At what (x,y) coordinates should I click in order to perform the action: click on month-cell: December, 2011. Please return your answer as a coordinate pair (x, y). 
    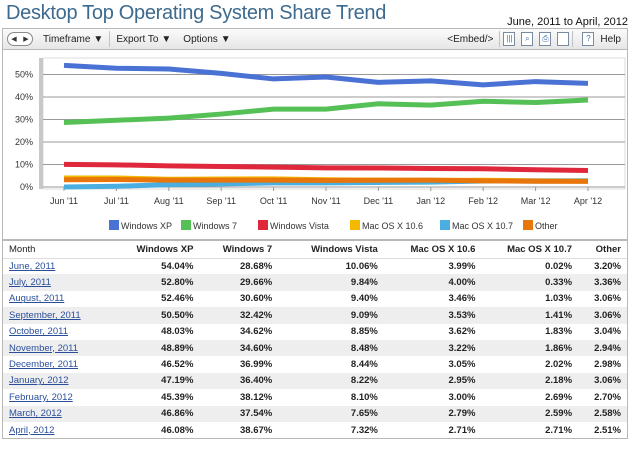
    Looking at the image, I should click on (61, 364).